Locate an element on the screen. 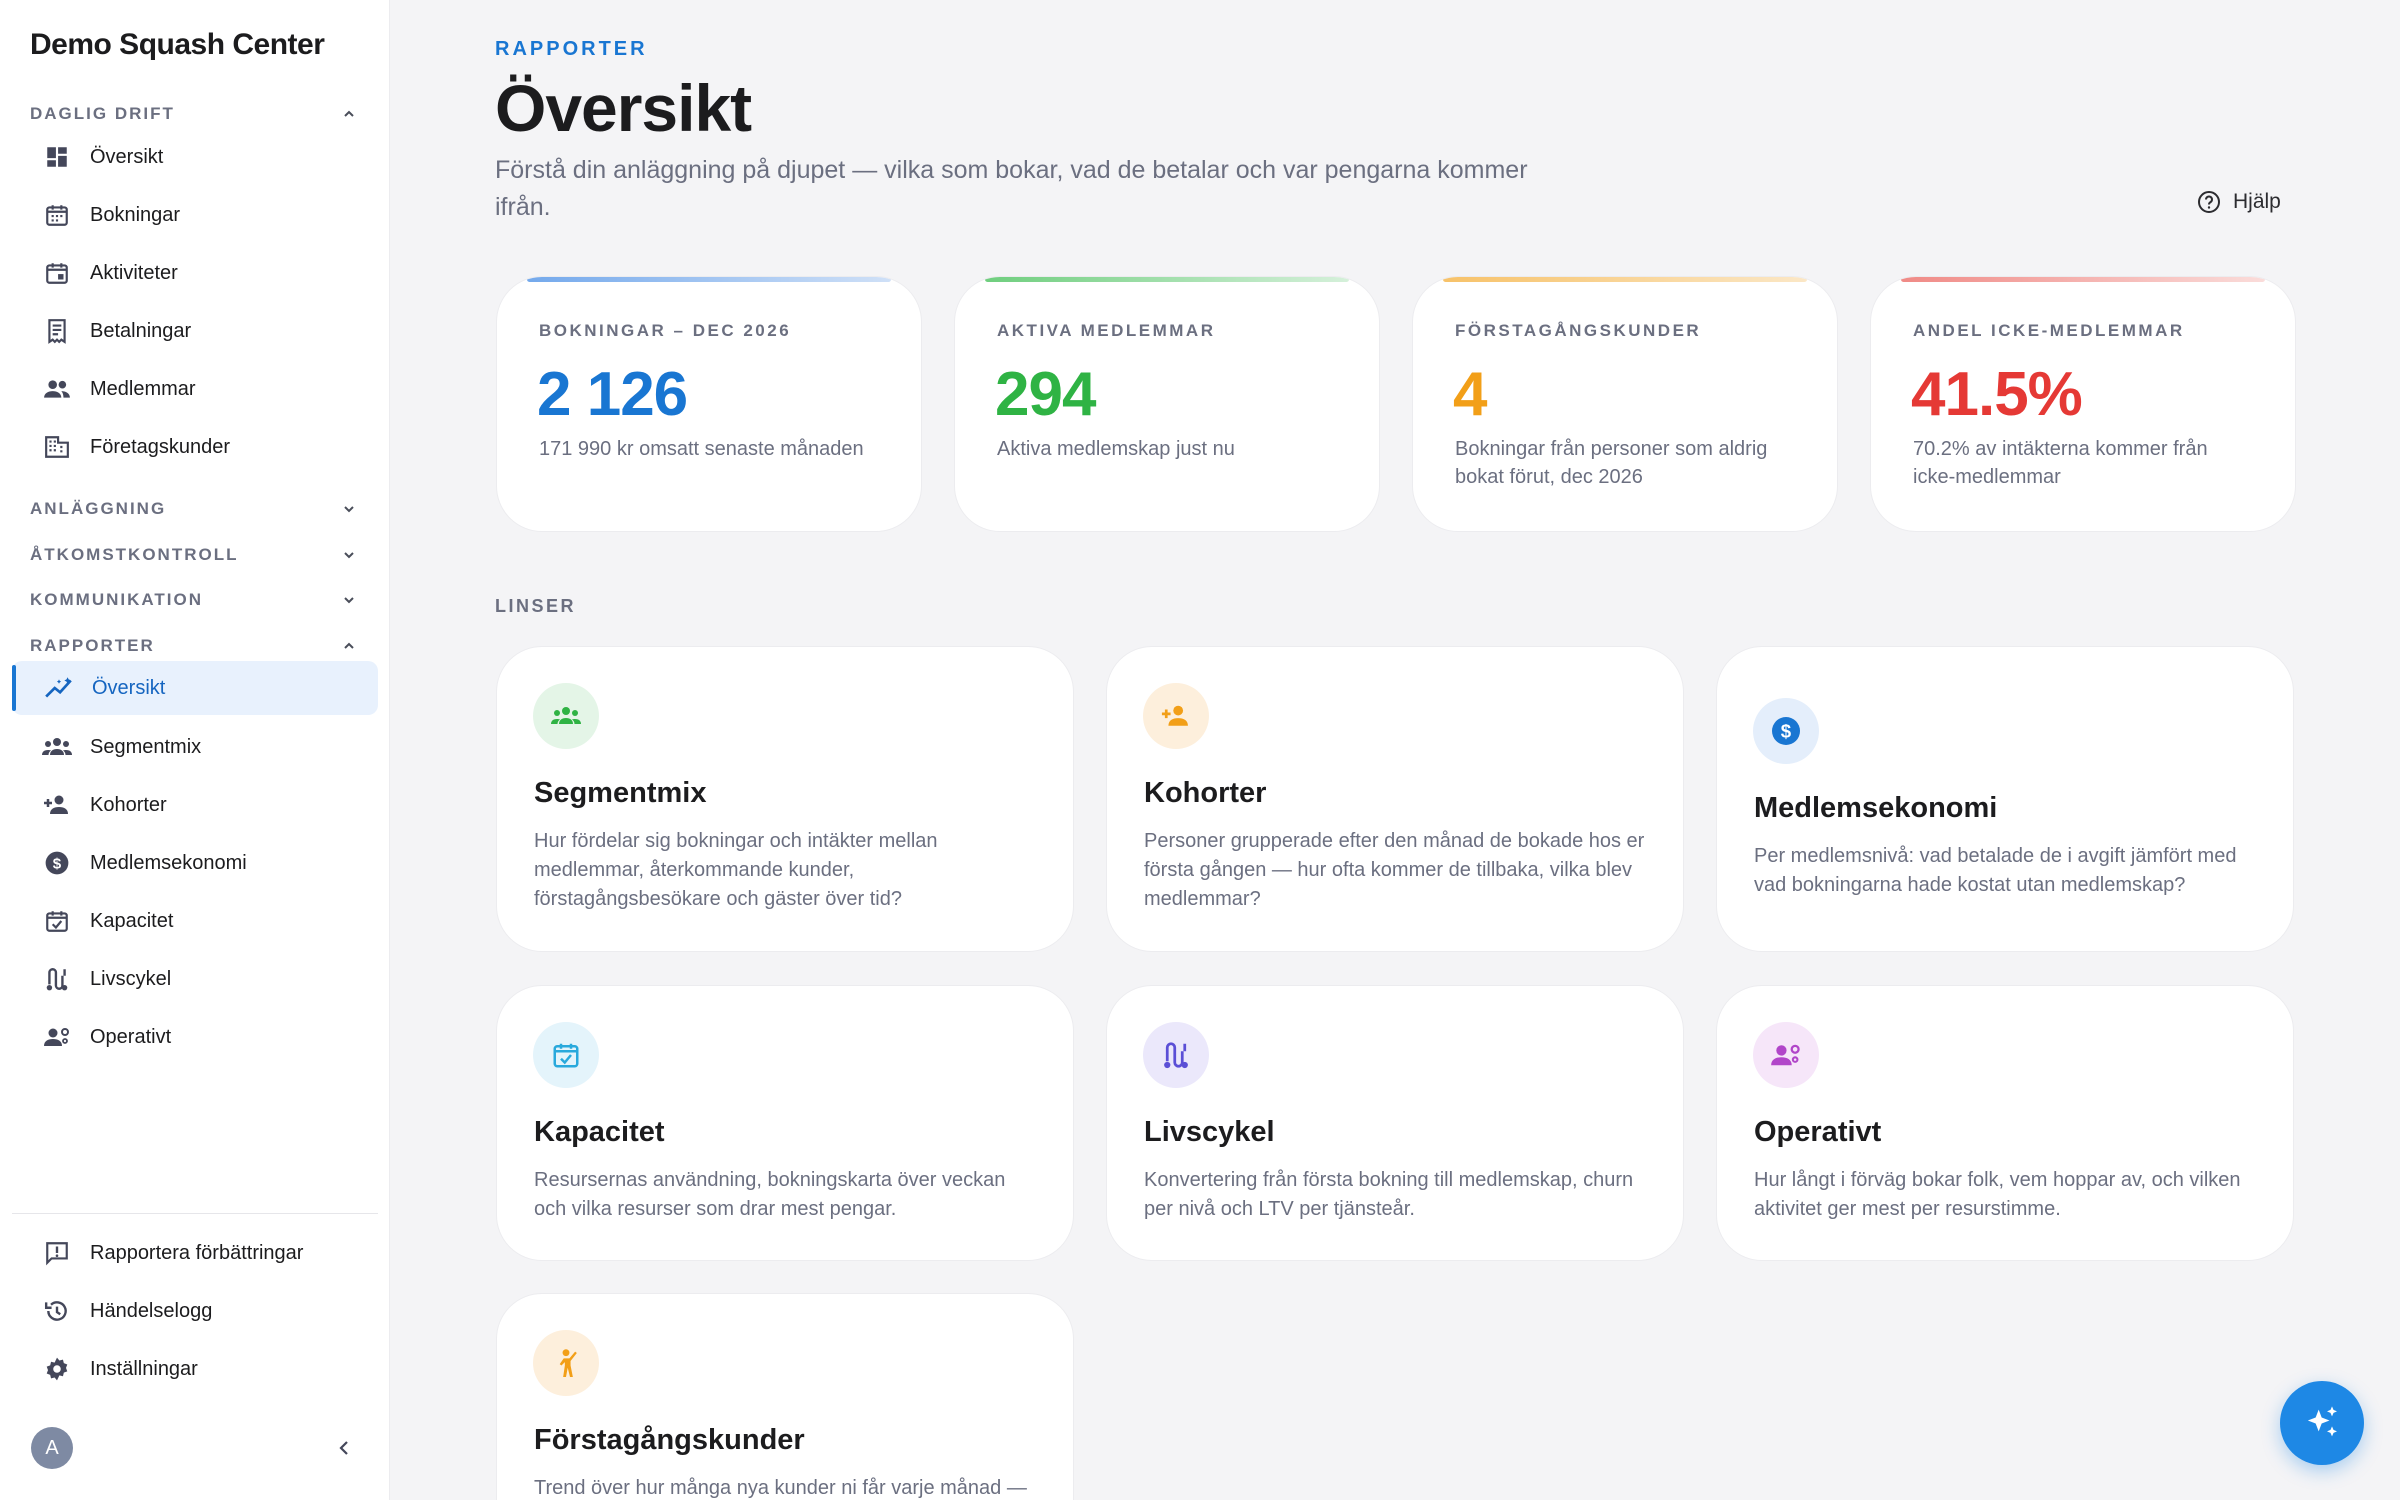 This screenshot has width=2400, height=1500. kpi-subtext: Aktiva medlemskap just nu is located at coordinates (1116, 449).